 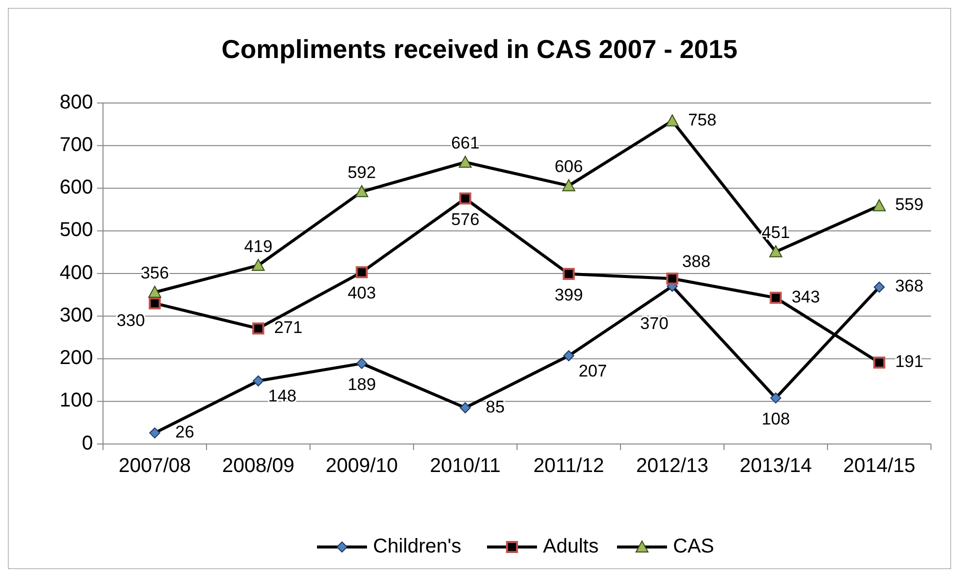 What do you see at coordinates (702, 120) in the screenshot?
I see `data-label: 758` at bounding box center [702, 120].